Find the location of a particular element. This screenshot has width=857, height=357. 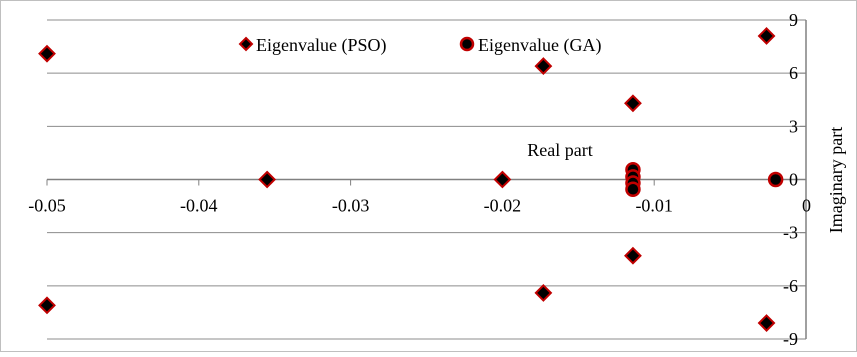

y-tick-label: -9 is located at coordinates (790, 339).